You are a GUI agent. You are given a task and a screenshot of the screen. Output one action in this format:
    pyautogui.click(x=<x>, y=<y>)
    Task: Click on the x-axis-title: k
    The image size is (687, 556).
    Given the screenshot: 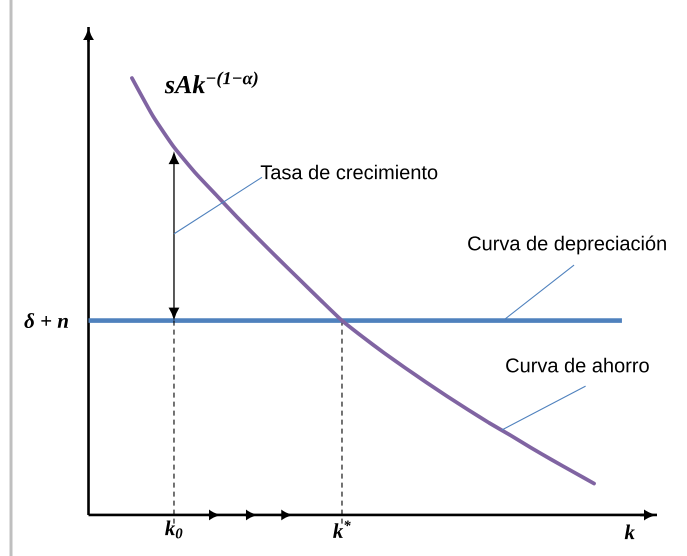 What is the action you would take?
    pyautogui.click(x=629, y=532)
    